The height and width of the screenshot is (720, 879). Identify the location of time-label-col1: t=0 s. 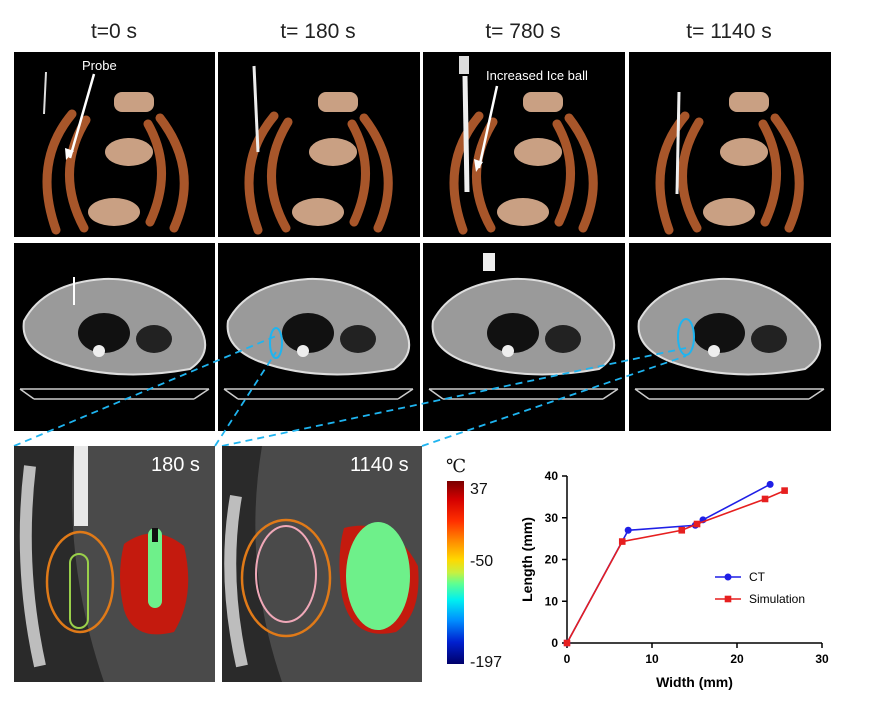
(114, 31).